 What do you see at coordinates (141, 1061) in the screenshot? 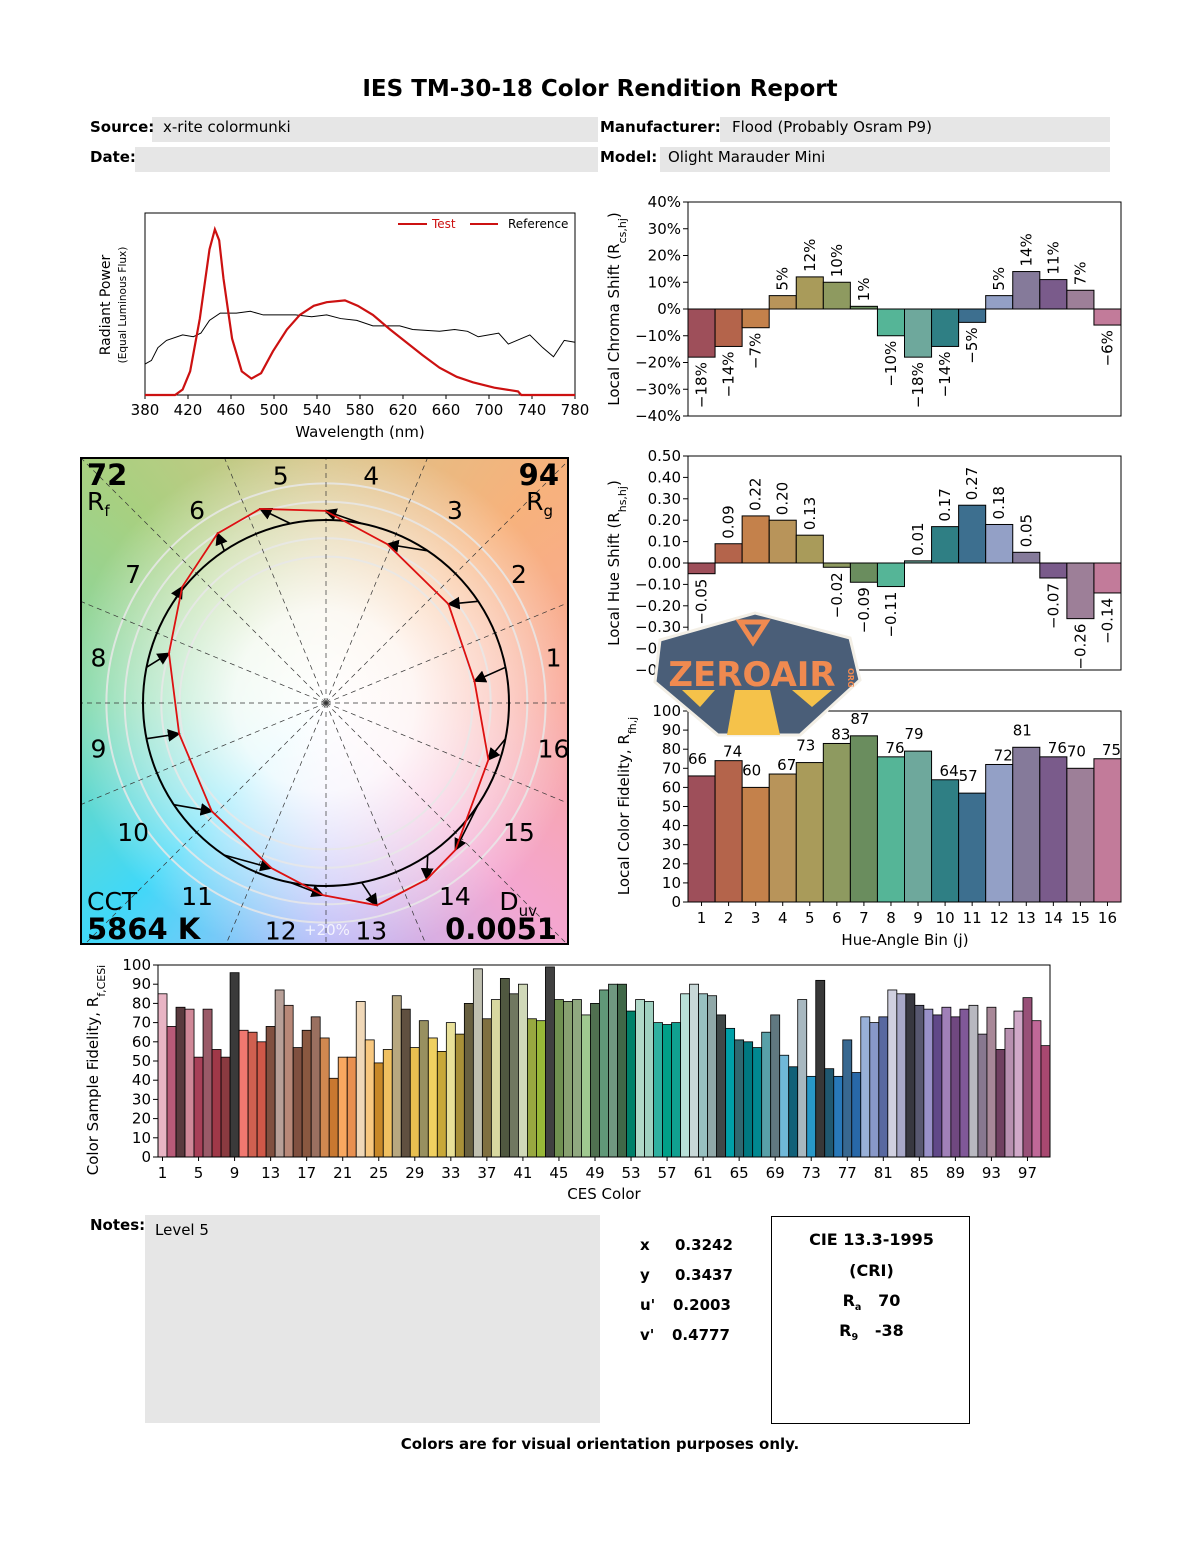
I see `y-tick-label: 50` at bounding box center [141, 1061].